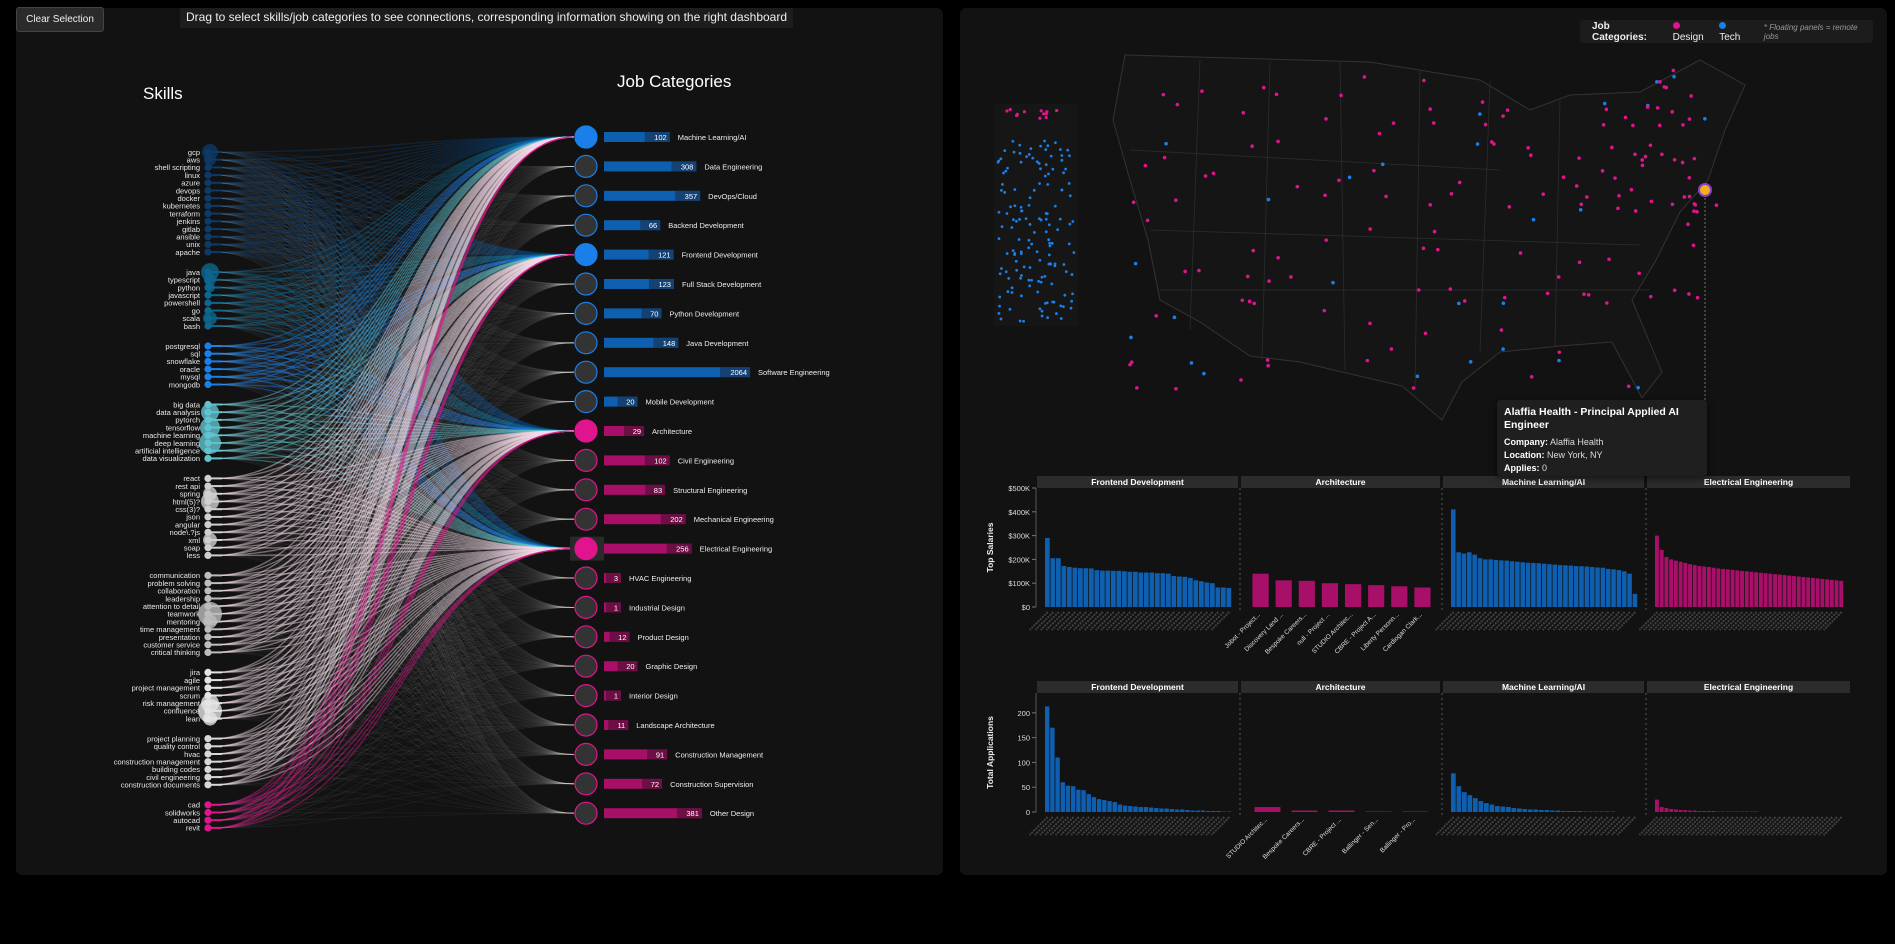 Image resolution: width=1895 pixels, height=944 pixels. What do you see at coordinates (194, 152) in the screenshot?
I see `skill-label: gcp` at bounding box center [194, 152].